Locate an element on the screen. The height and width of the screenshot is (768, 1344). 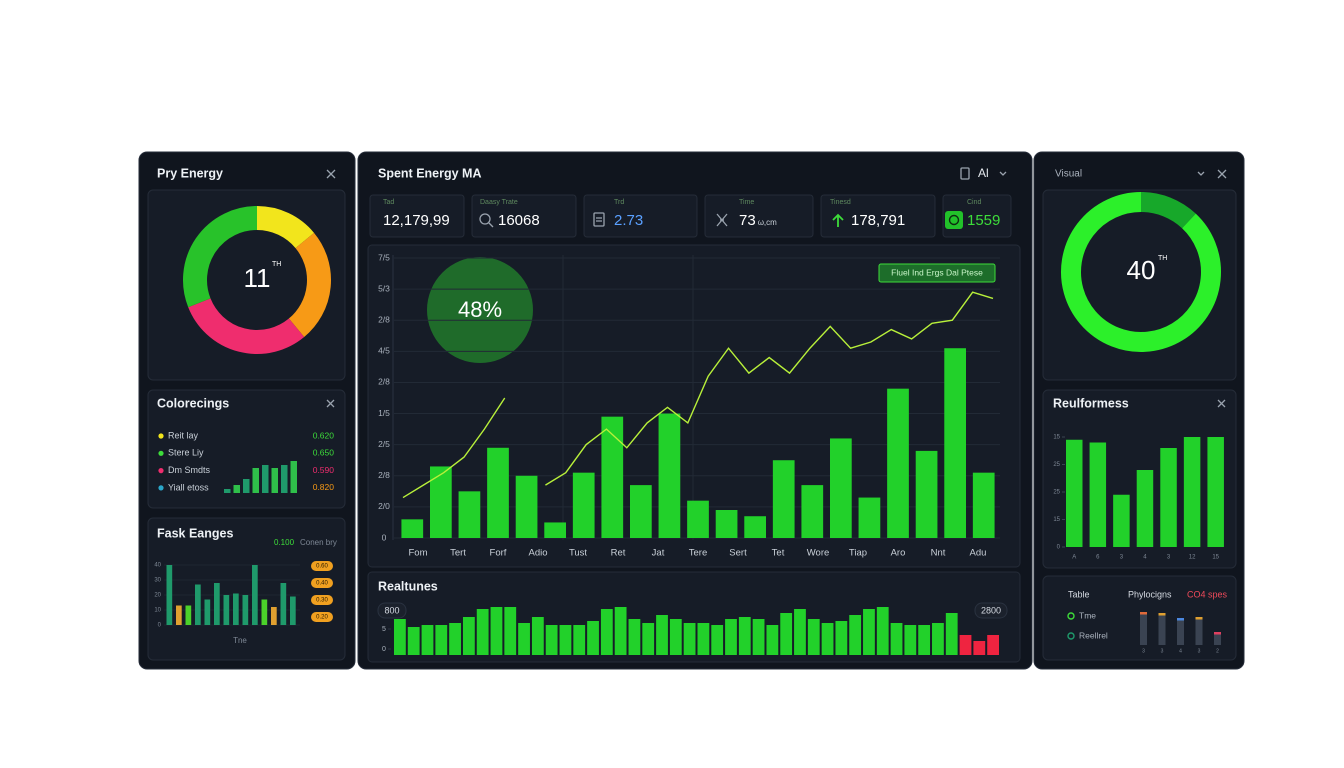
table-header: Phylocigns is located at coordinates (1150, 594).